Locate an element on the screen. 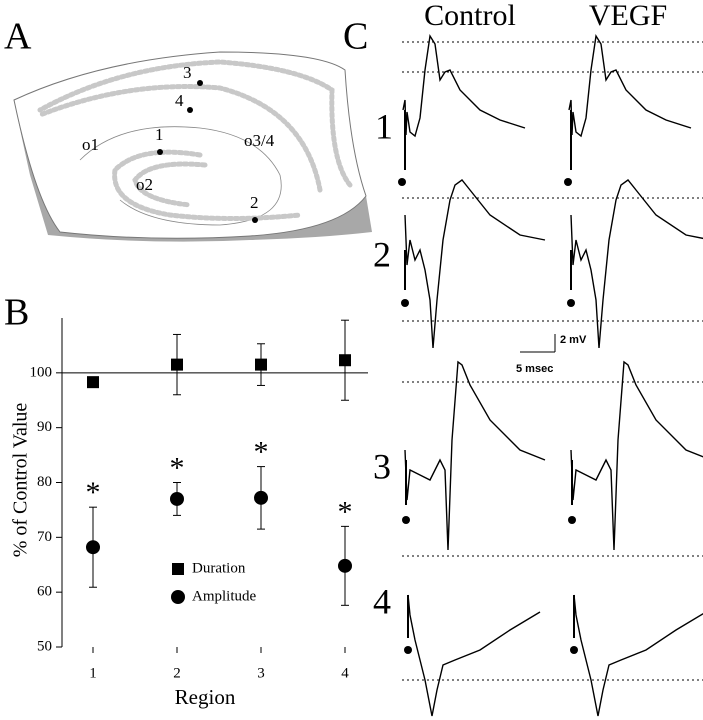  site-label: 3 is located at coordinates (187, 72).